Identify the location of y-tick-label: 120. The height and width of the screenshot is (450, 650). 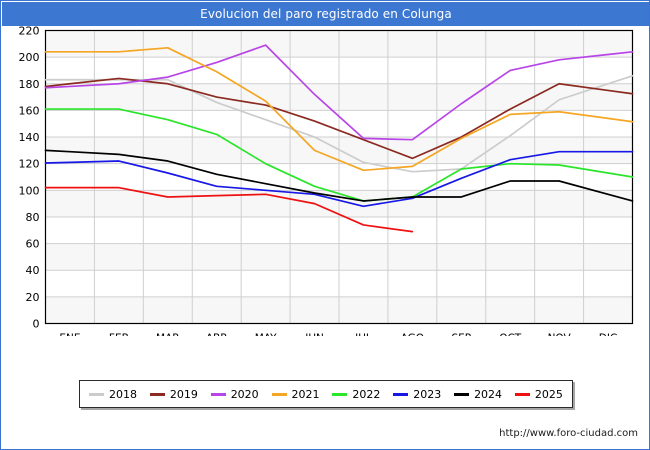
(29, 164).